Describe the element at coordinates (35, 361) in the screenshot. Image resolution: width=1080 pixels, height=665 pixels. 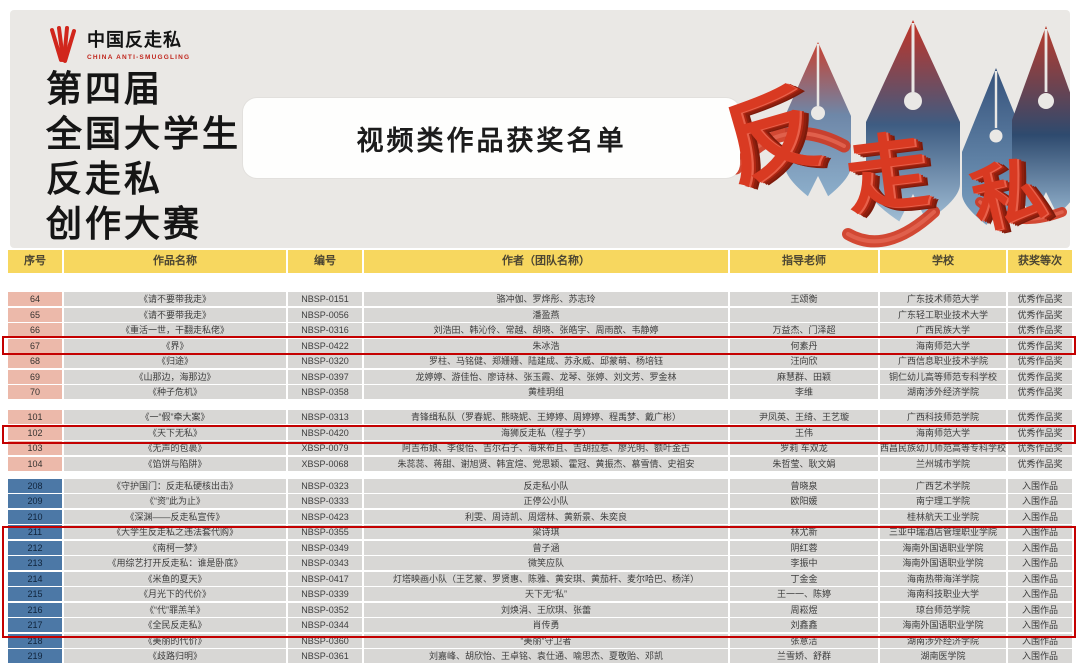
I see `row-number: 68` at that location.